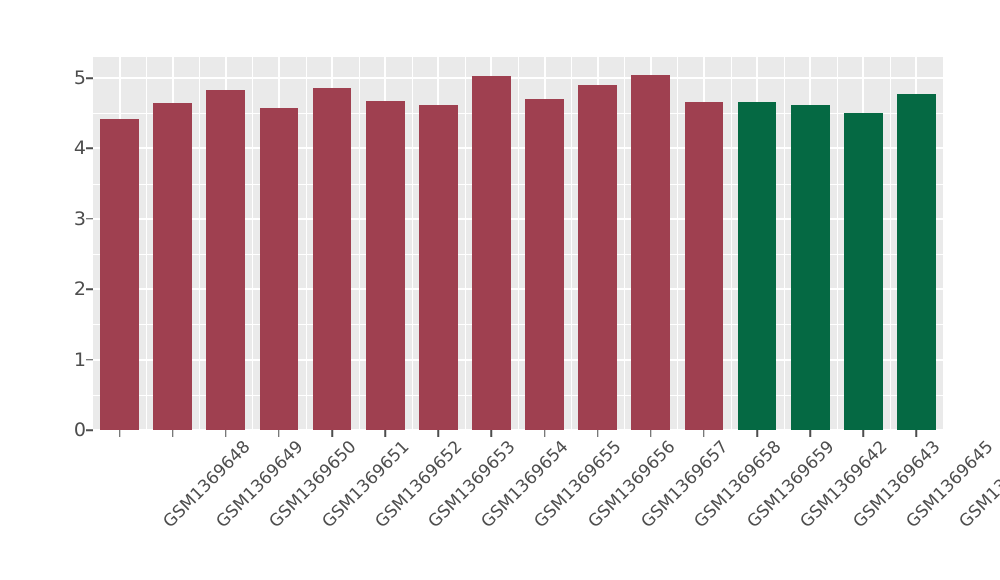 The height and width of the screenshot is (580, 1000). What do you see at coordinates (72, 243) in the screenshot?
I see `y-axis-tick-labels: 0 1 2 3 4 5` at bounding box center [72, 243].